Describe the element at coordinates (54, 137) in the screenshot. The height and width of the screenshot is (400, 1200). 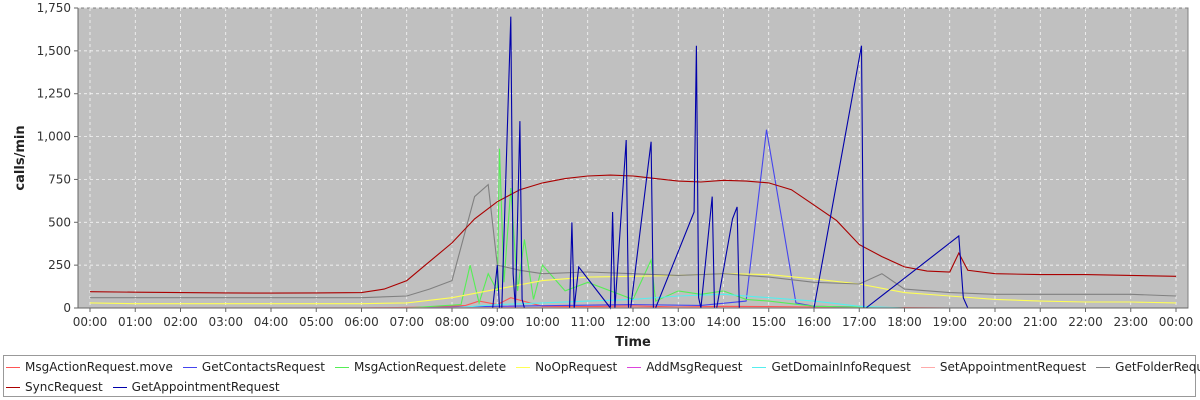
I see `y-tick-label: 1,000` at that location.